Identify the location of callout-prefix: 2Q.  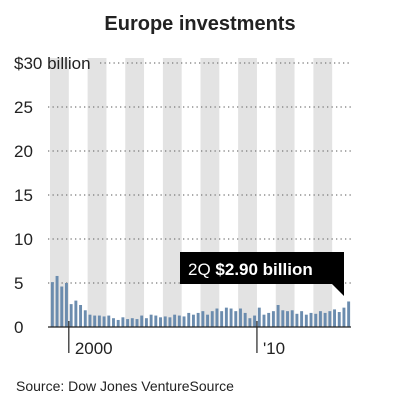
(201, 269).